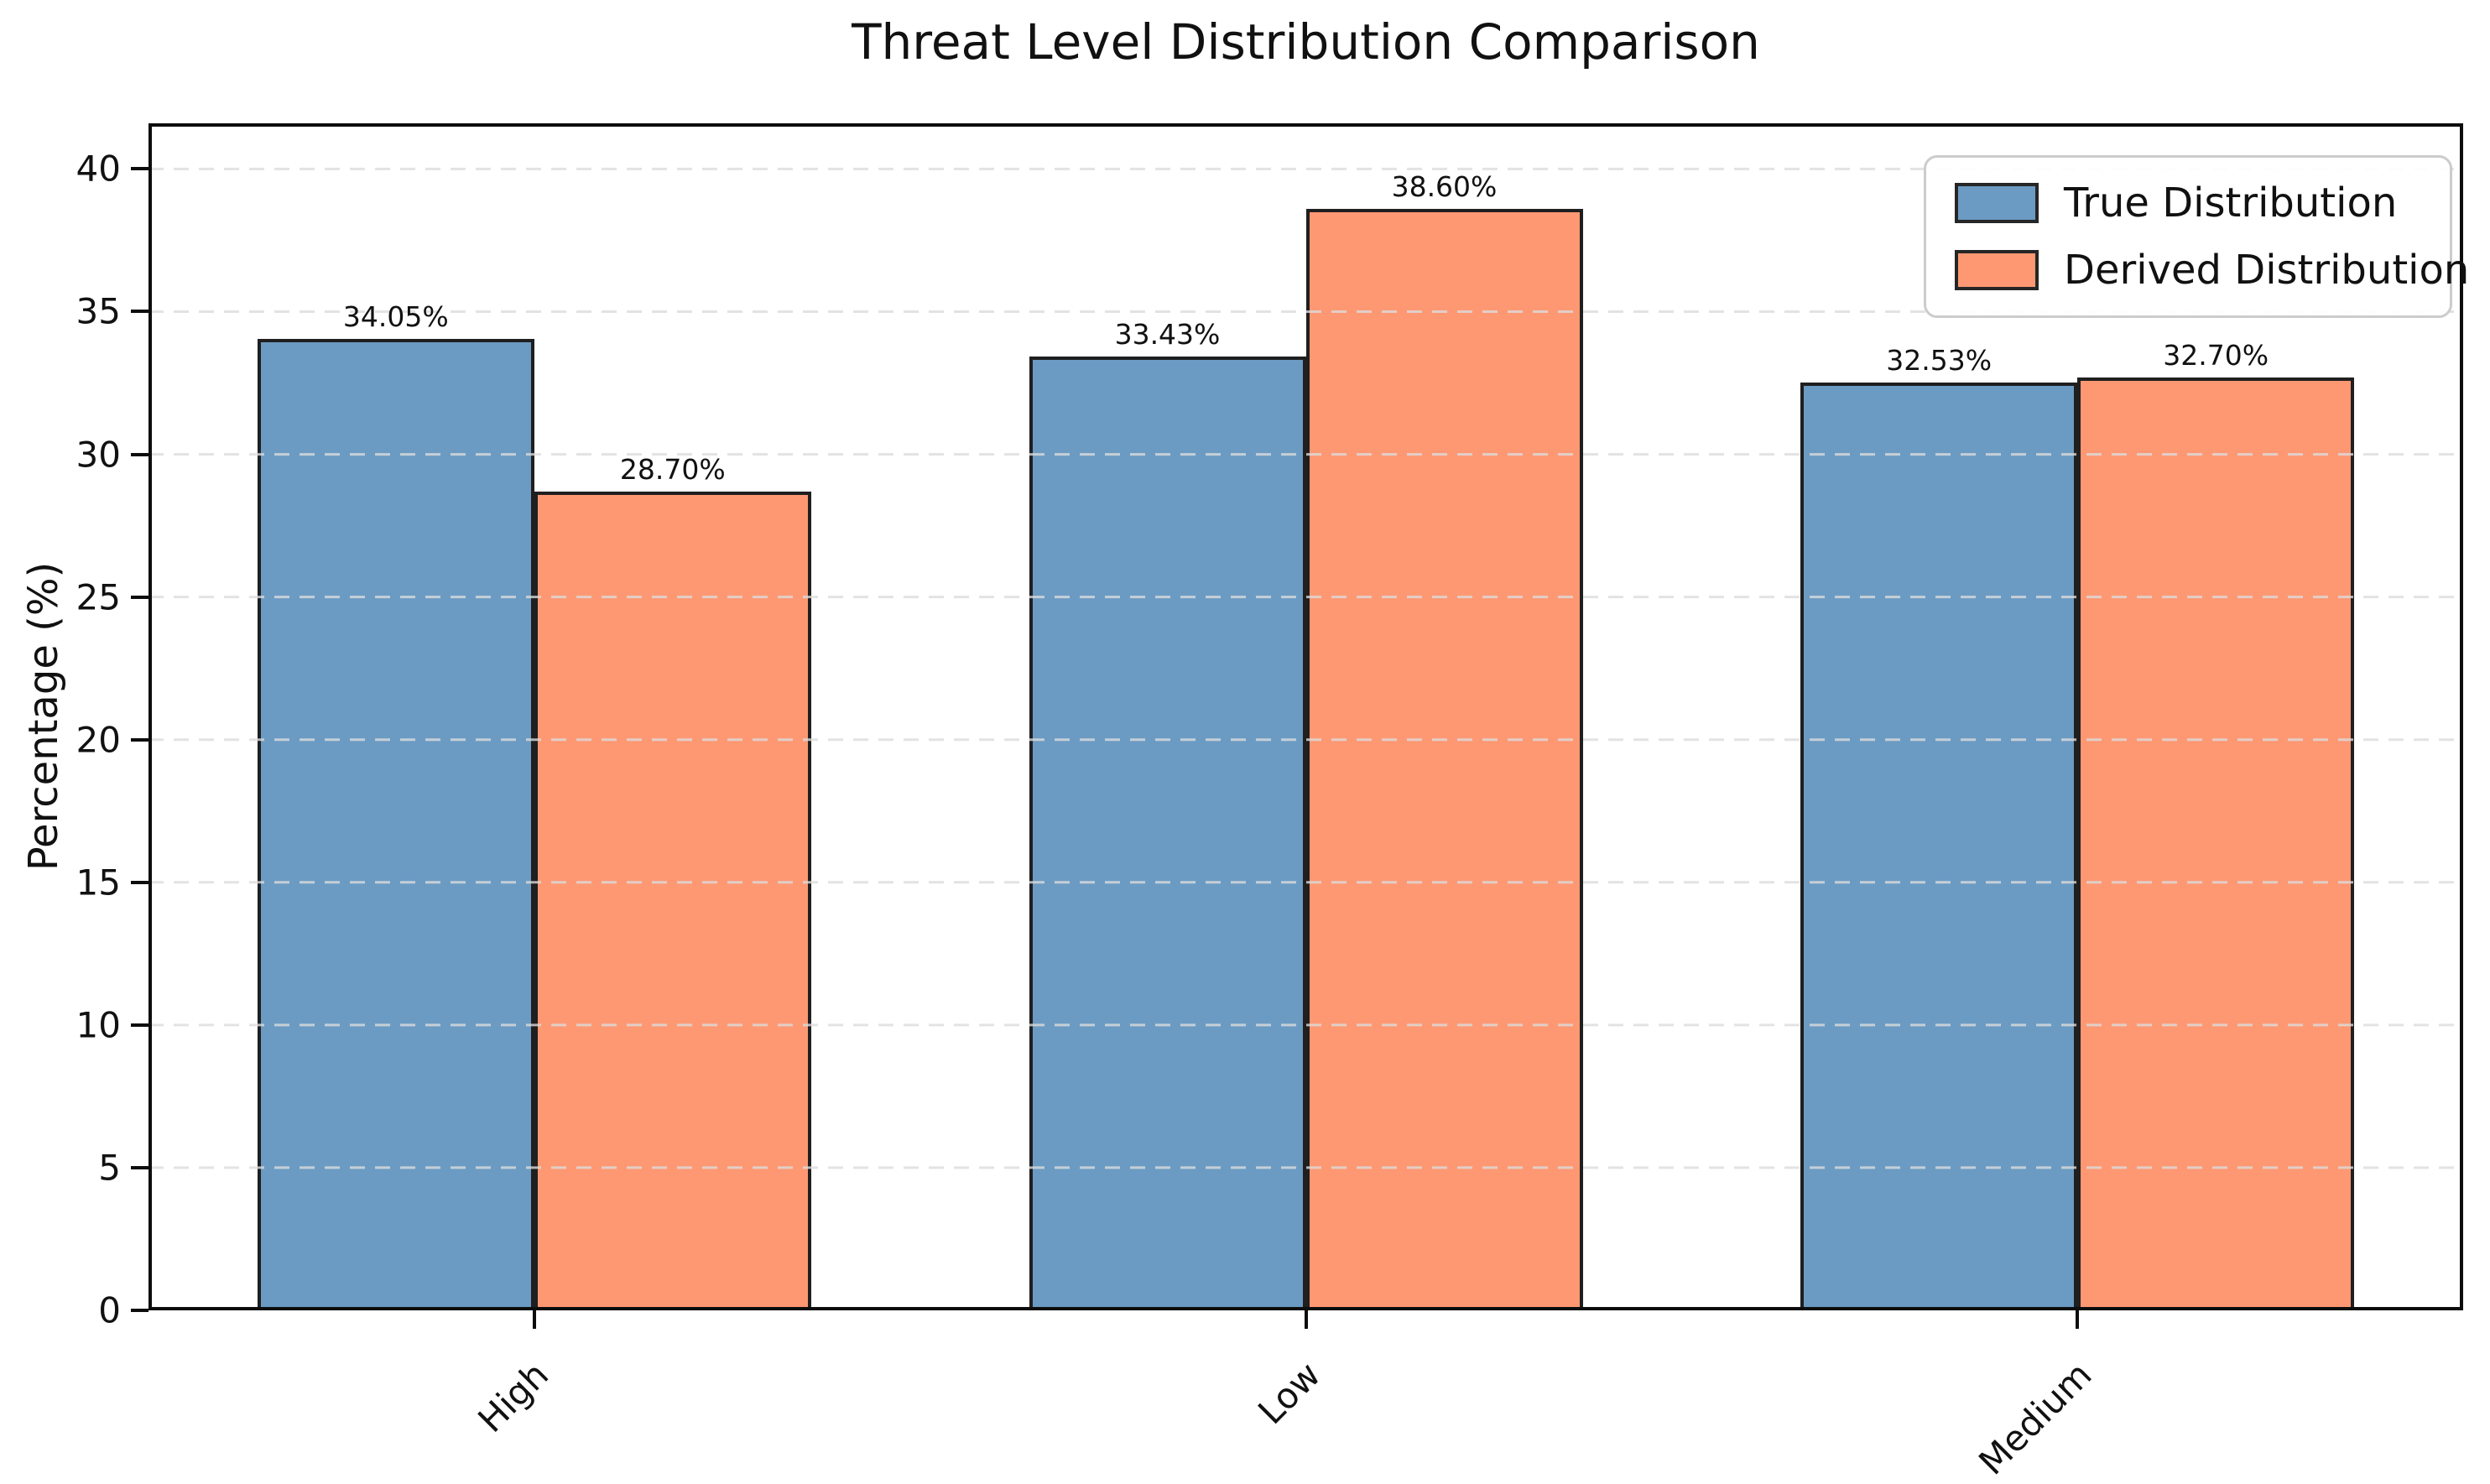  What do you see at coordinates (2216, 843) in the screenshot?
I see `bar-derived-distribution-medium` at bounding box center [2216, 843].